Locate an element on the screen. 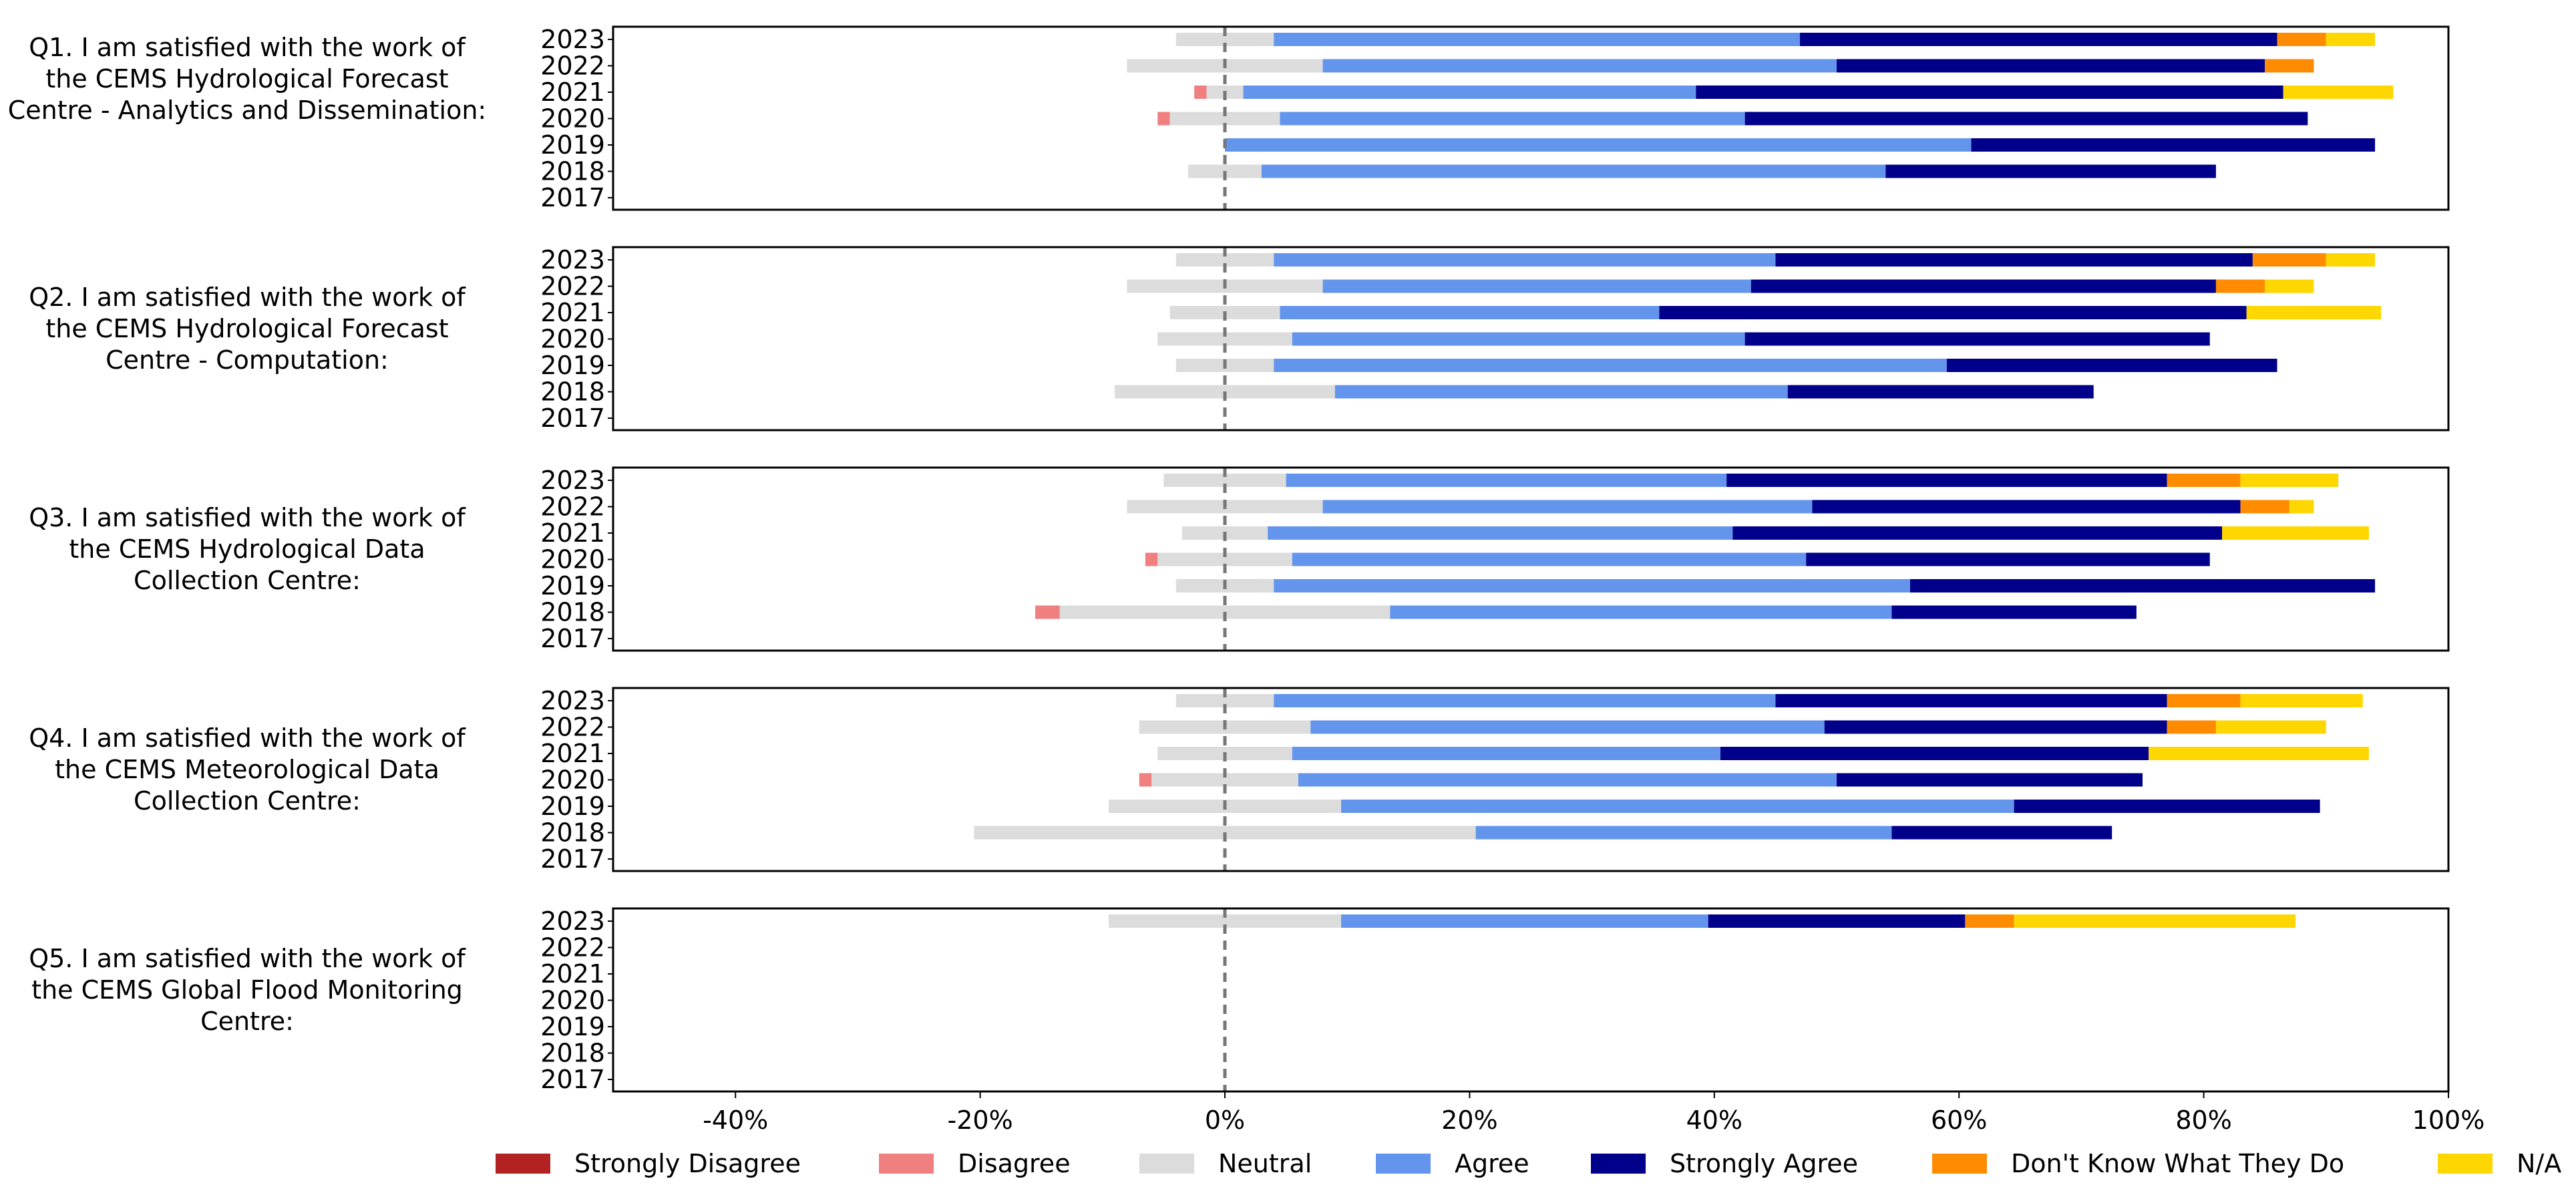  bar-q4-2020-neutral is located at coordinates (1224, 780).